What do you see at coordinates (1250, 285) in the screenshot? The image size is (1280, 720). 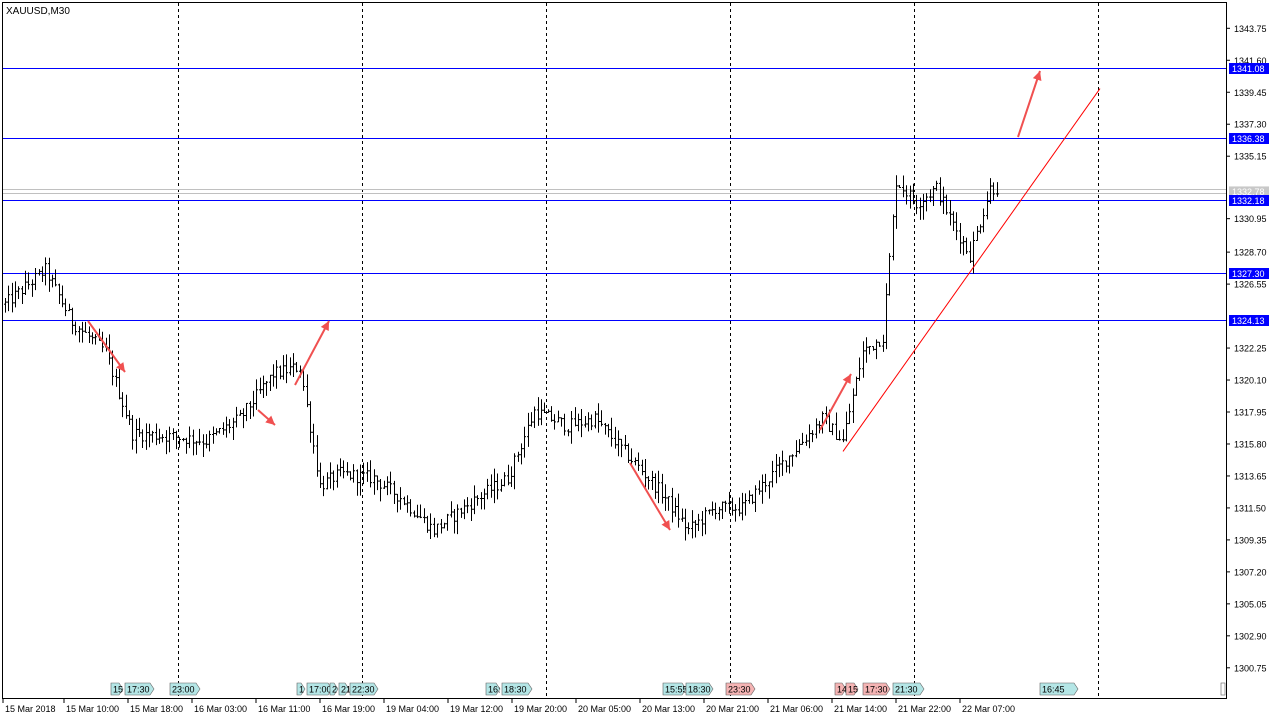 I see `price-tick-label: 1326.55` at bounding box center [1250, 285].